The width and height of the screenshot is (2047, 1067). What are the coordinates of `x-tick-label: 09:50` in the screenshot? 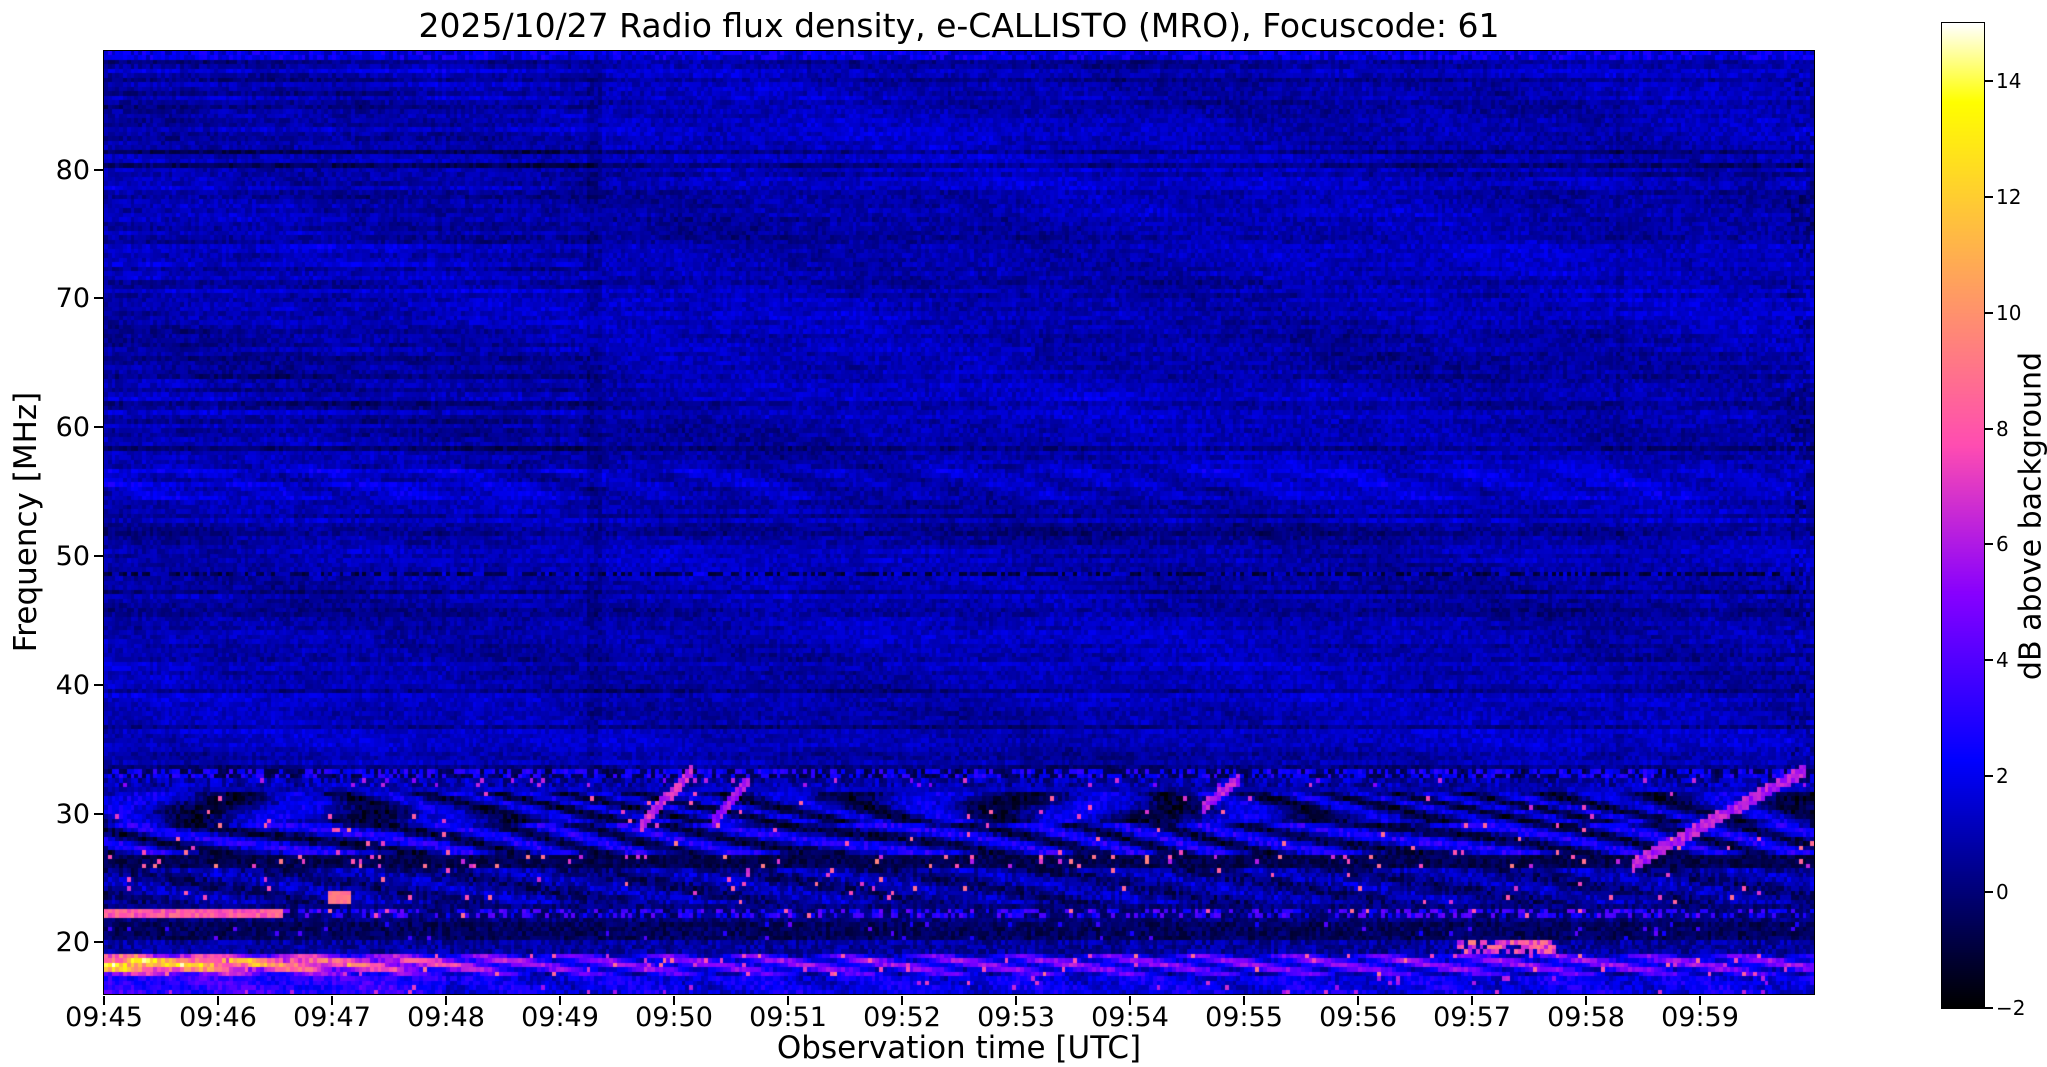 It's located at (674, 1017).